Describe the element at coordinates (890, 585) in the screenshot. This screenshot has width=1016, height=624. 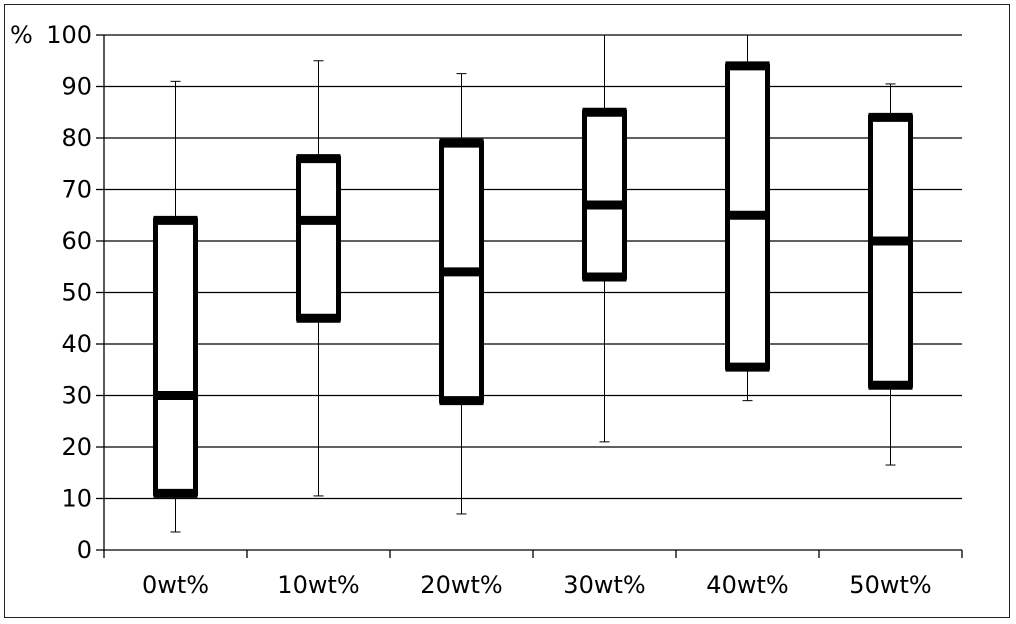
I see `x-tick-label: 50wt%` at that location.